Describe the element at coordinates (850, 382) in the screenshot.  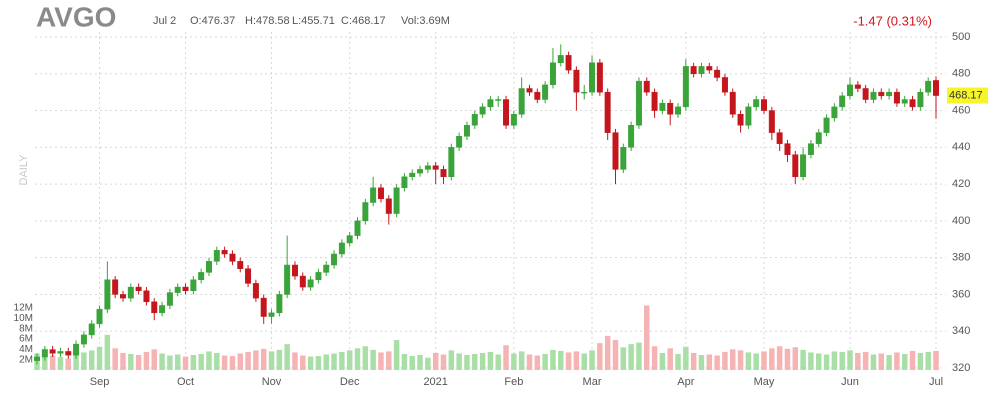
I see `x-tick-label: Jun` at that location.